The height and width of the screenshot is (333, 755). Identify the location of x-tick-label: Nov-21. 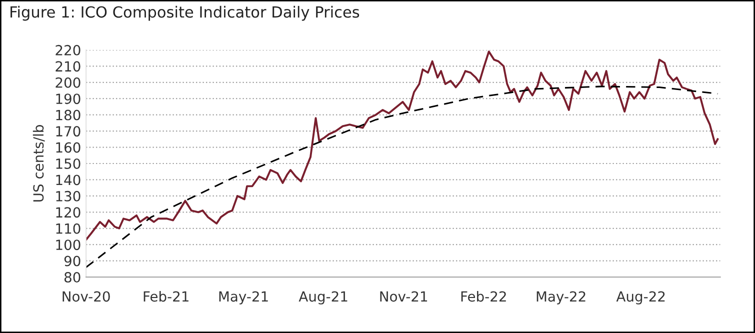
(404, 296).